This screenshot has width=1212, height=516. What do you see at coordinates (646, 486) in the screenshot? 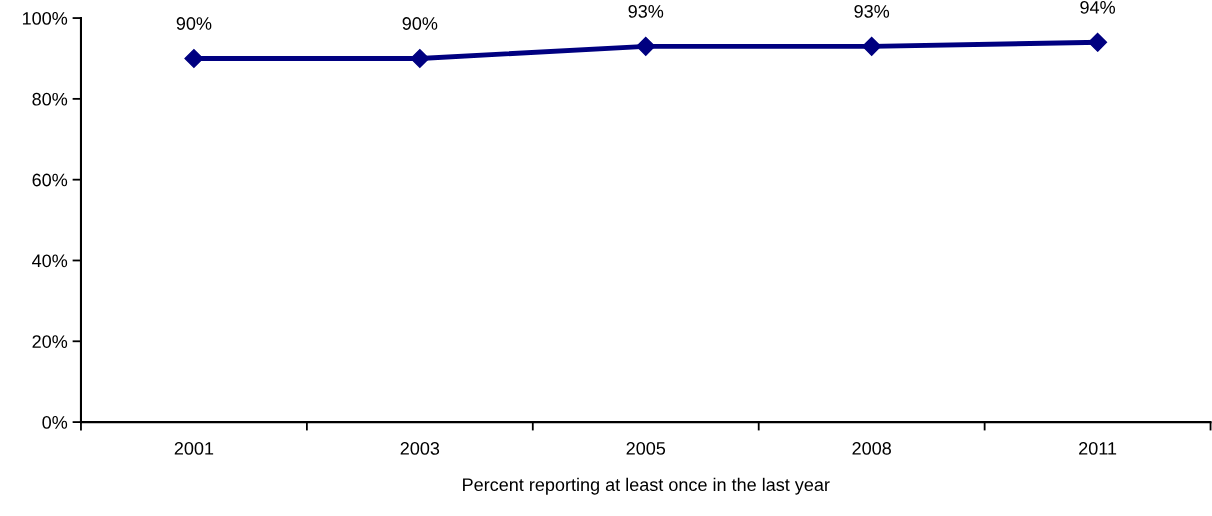
I see `x-axis-title: Percent reporting at least once in the last year` at bounding box center [646, 486].